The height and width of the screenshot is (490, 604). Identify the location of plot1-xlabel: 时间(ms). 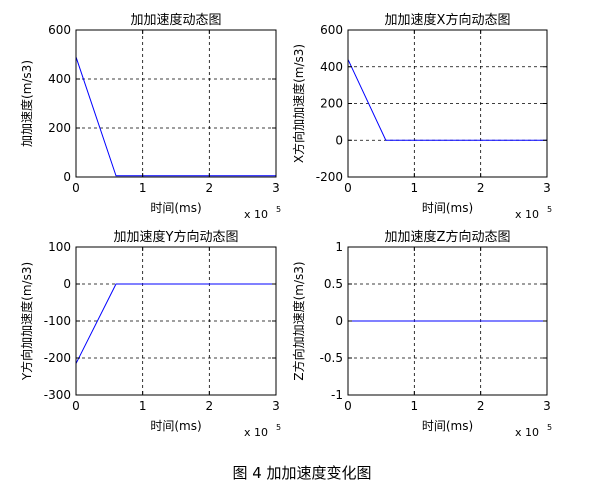
(175, 208).